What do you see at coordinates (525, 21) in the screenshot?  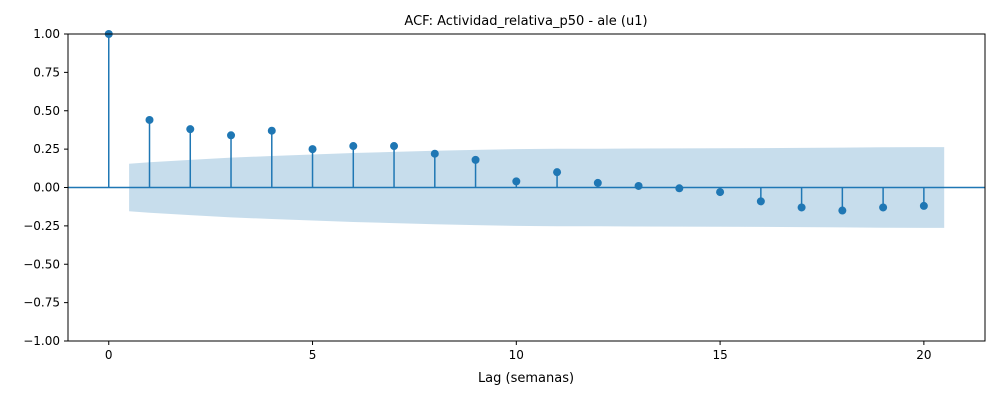 I see `chart-title: ACF: Actividad_relativa_p50 - ale (u1)` at bounding box center [525, 21].